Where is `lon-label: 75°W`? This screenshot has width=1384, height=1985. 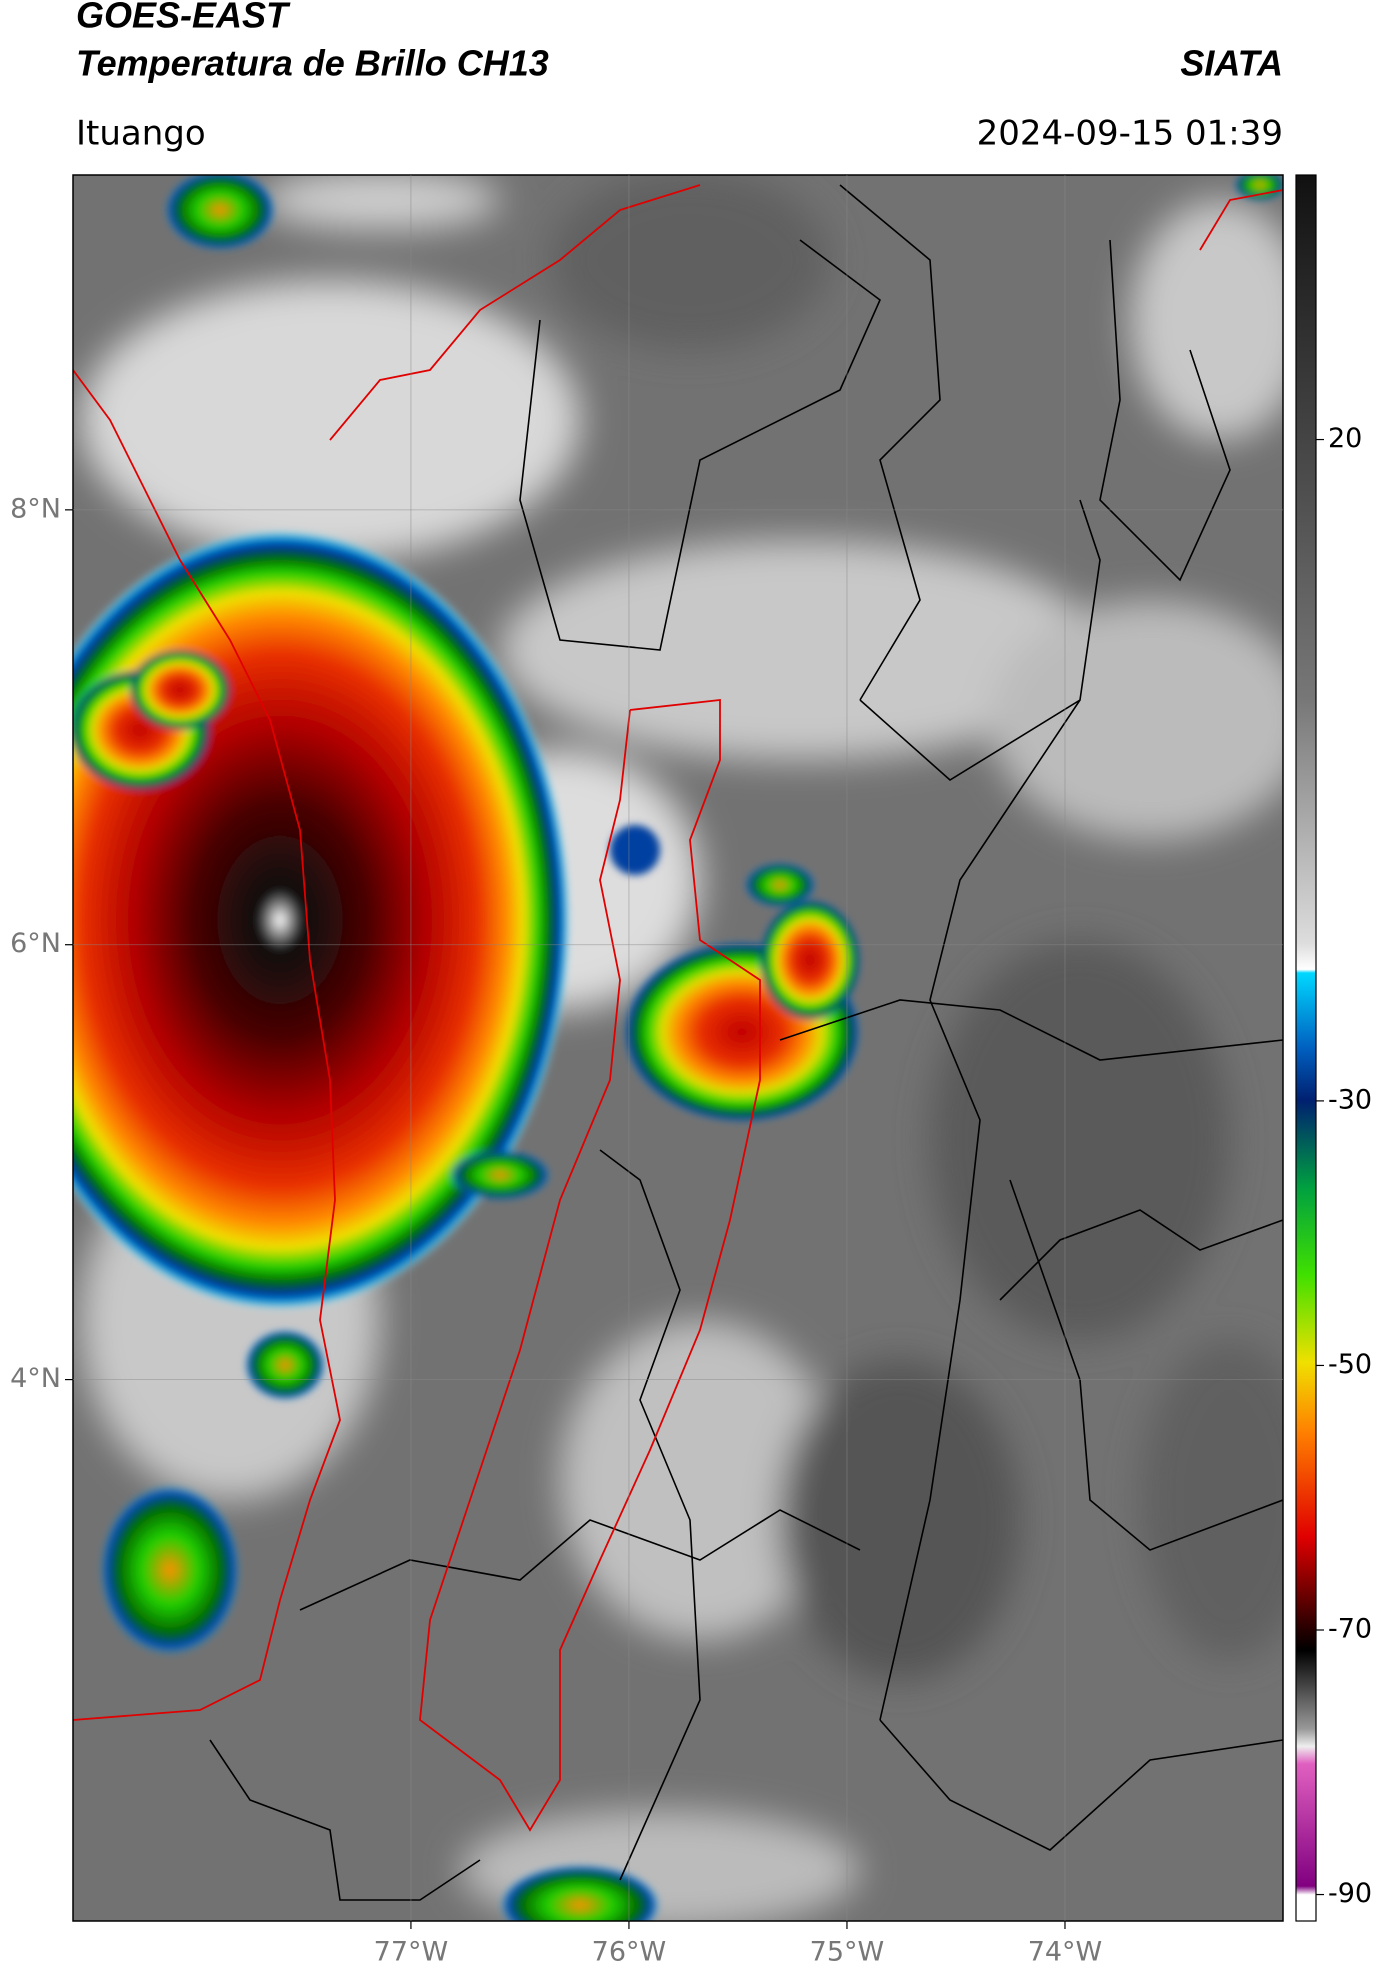
lon-label: 75°W is located at coordinates (847, 1952).